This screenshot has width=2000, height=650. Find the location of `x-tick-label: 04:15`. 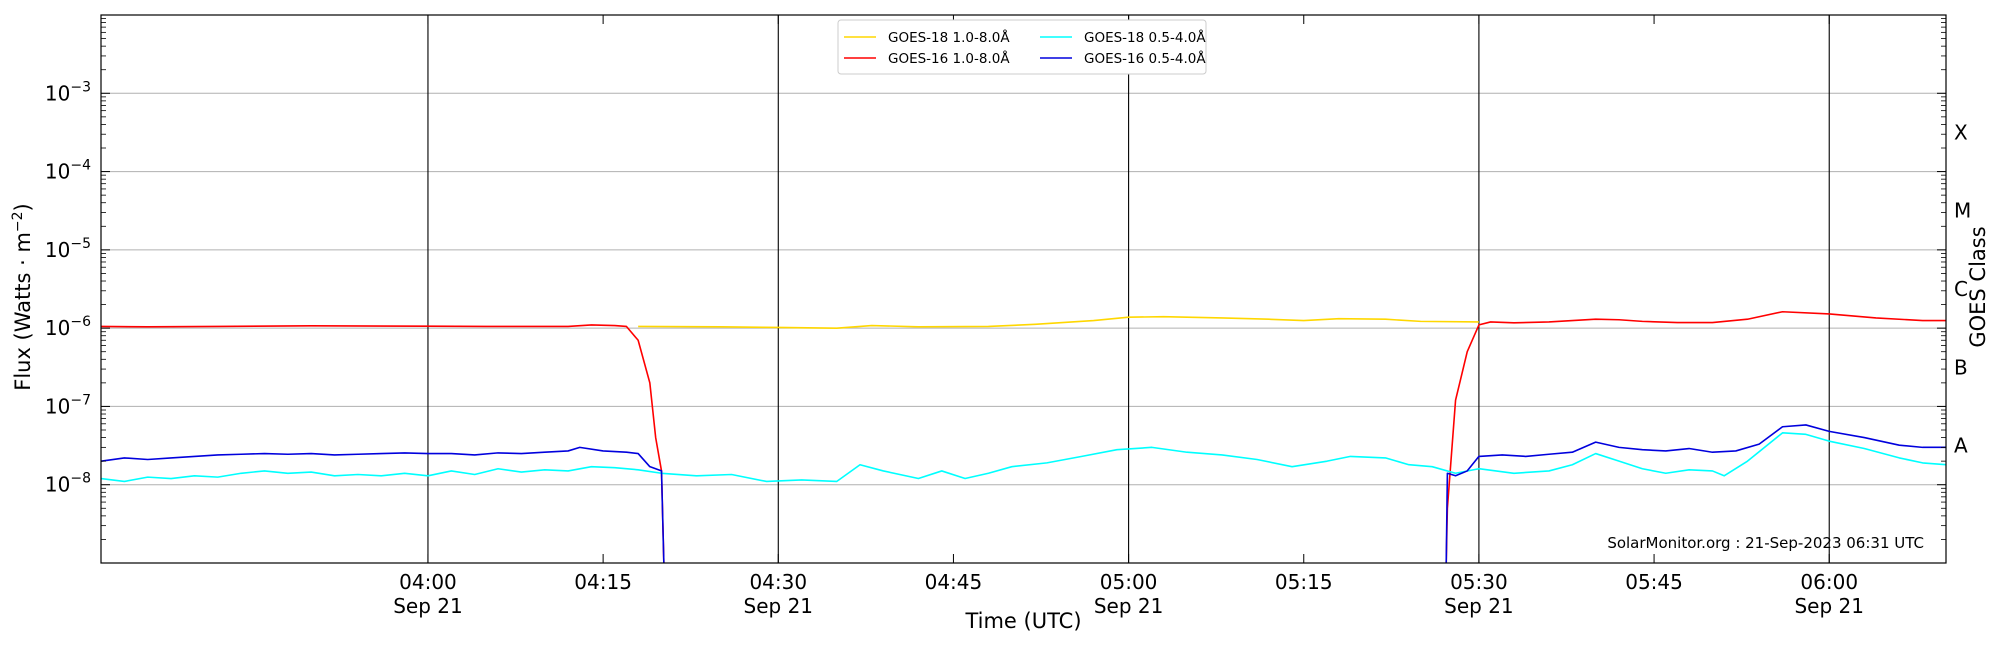

x-tick-label: 04:15 is located at coordinates (603, 582).